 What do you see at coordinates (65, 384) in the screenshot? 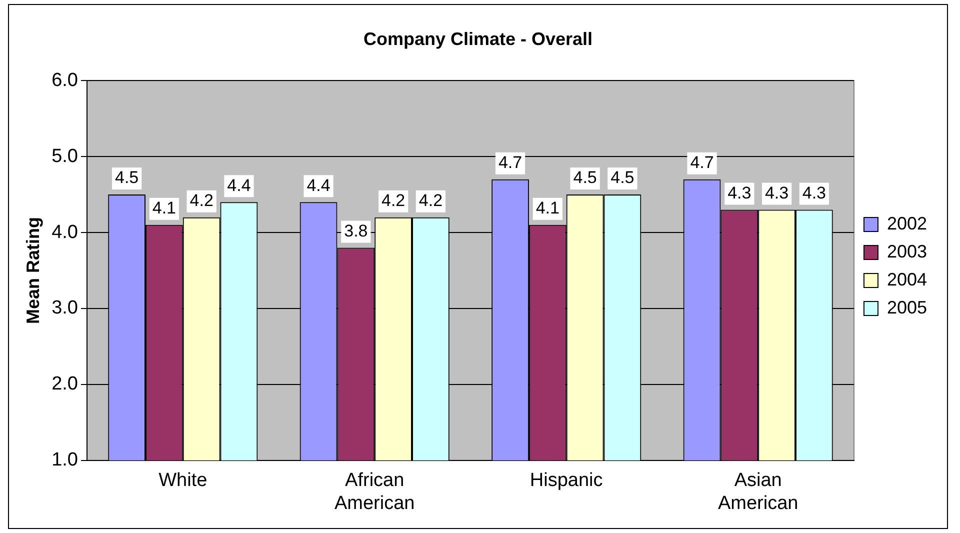
I see `y-tick-label: 2.0` at bounding box center [65, 384].